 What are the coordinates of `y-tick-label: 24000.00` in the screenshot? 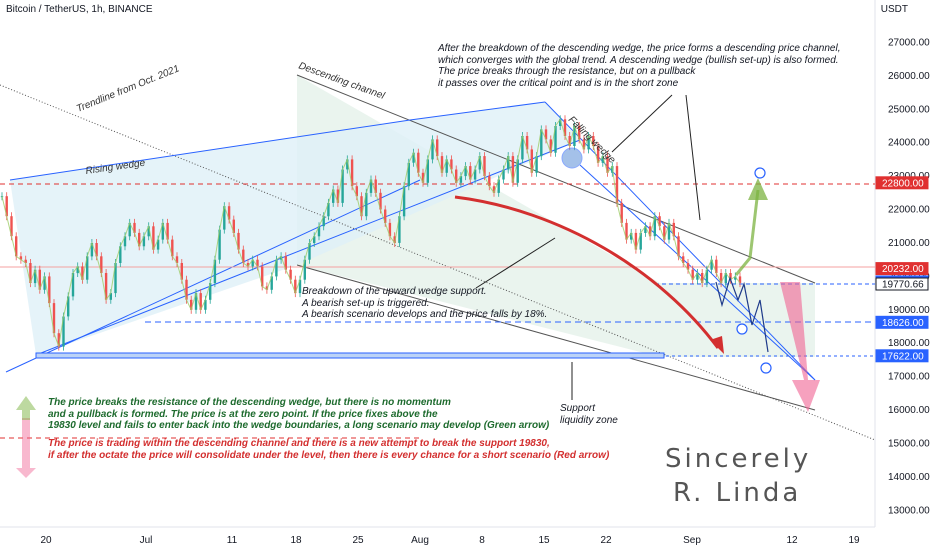 It's located at (909, 143).